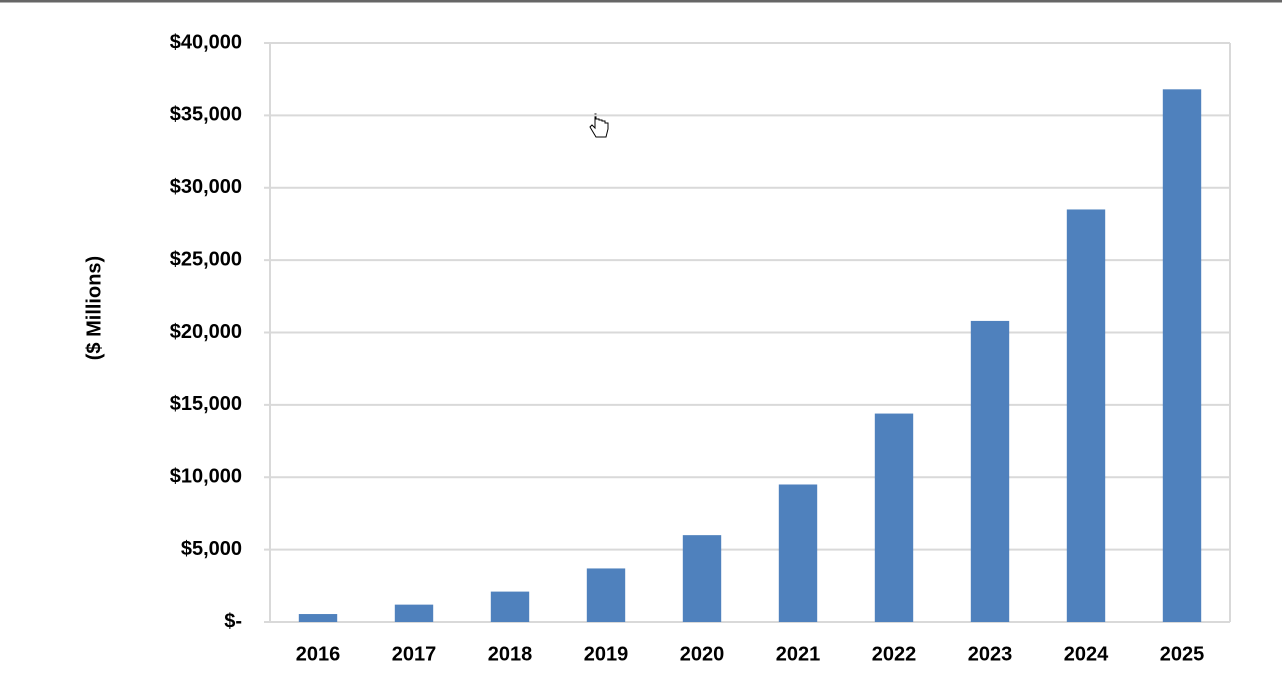 Image resolution: width=1282 pixels, height=681 pixels. What do you see at coordinates (206, 404) in the screenshot?
I see `y-tick-label: $15,000` at bounding box center [206, 404].